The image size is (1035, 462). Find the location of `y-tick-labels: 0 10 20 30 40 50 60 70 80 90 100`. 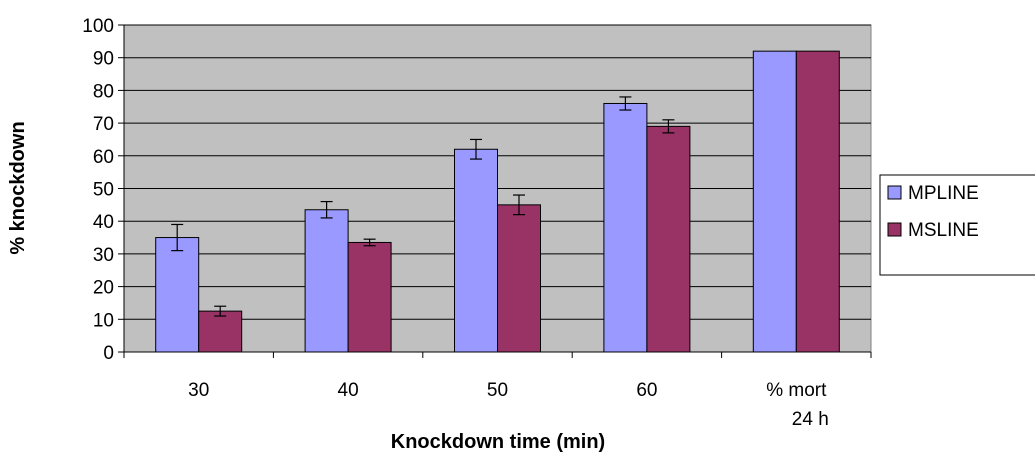

y-tick-labels: 0 10 20 30 40 50 60 70 80 90 100 is located at coordinates (98, 190).